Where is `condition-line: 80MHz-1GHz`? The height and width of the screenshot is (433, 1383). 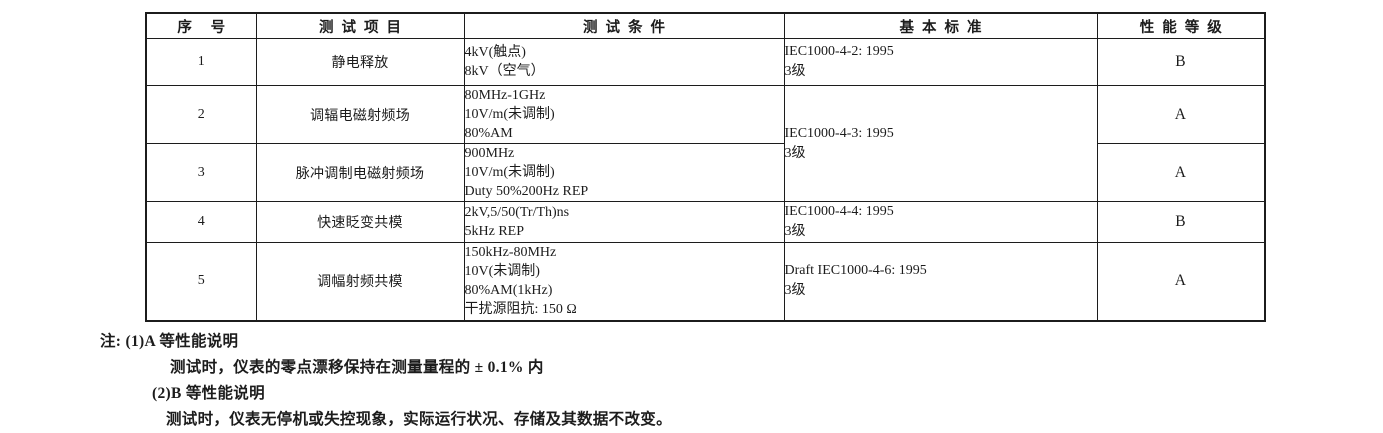
condition-line: 80MHz-1GHz is located at coordinates (505, 95).